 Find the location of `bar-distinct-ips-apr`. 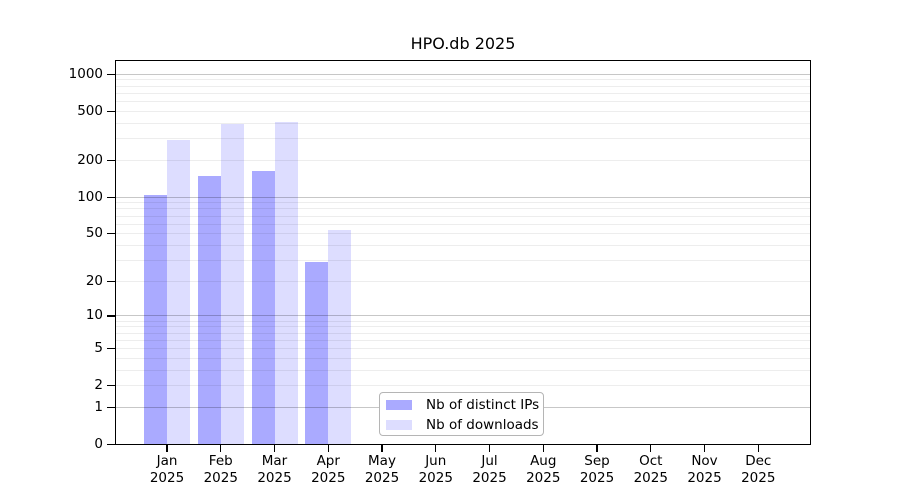

bar-distinct-ips-apr is located at coordinates (317, 353).